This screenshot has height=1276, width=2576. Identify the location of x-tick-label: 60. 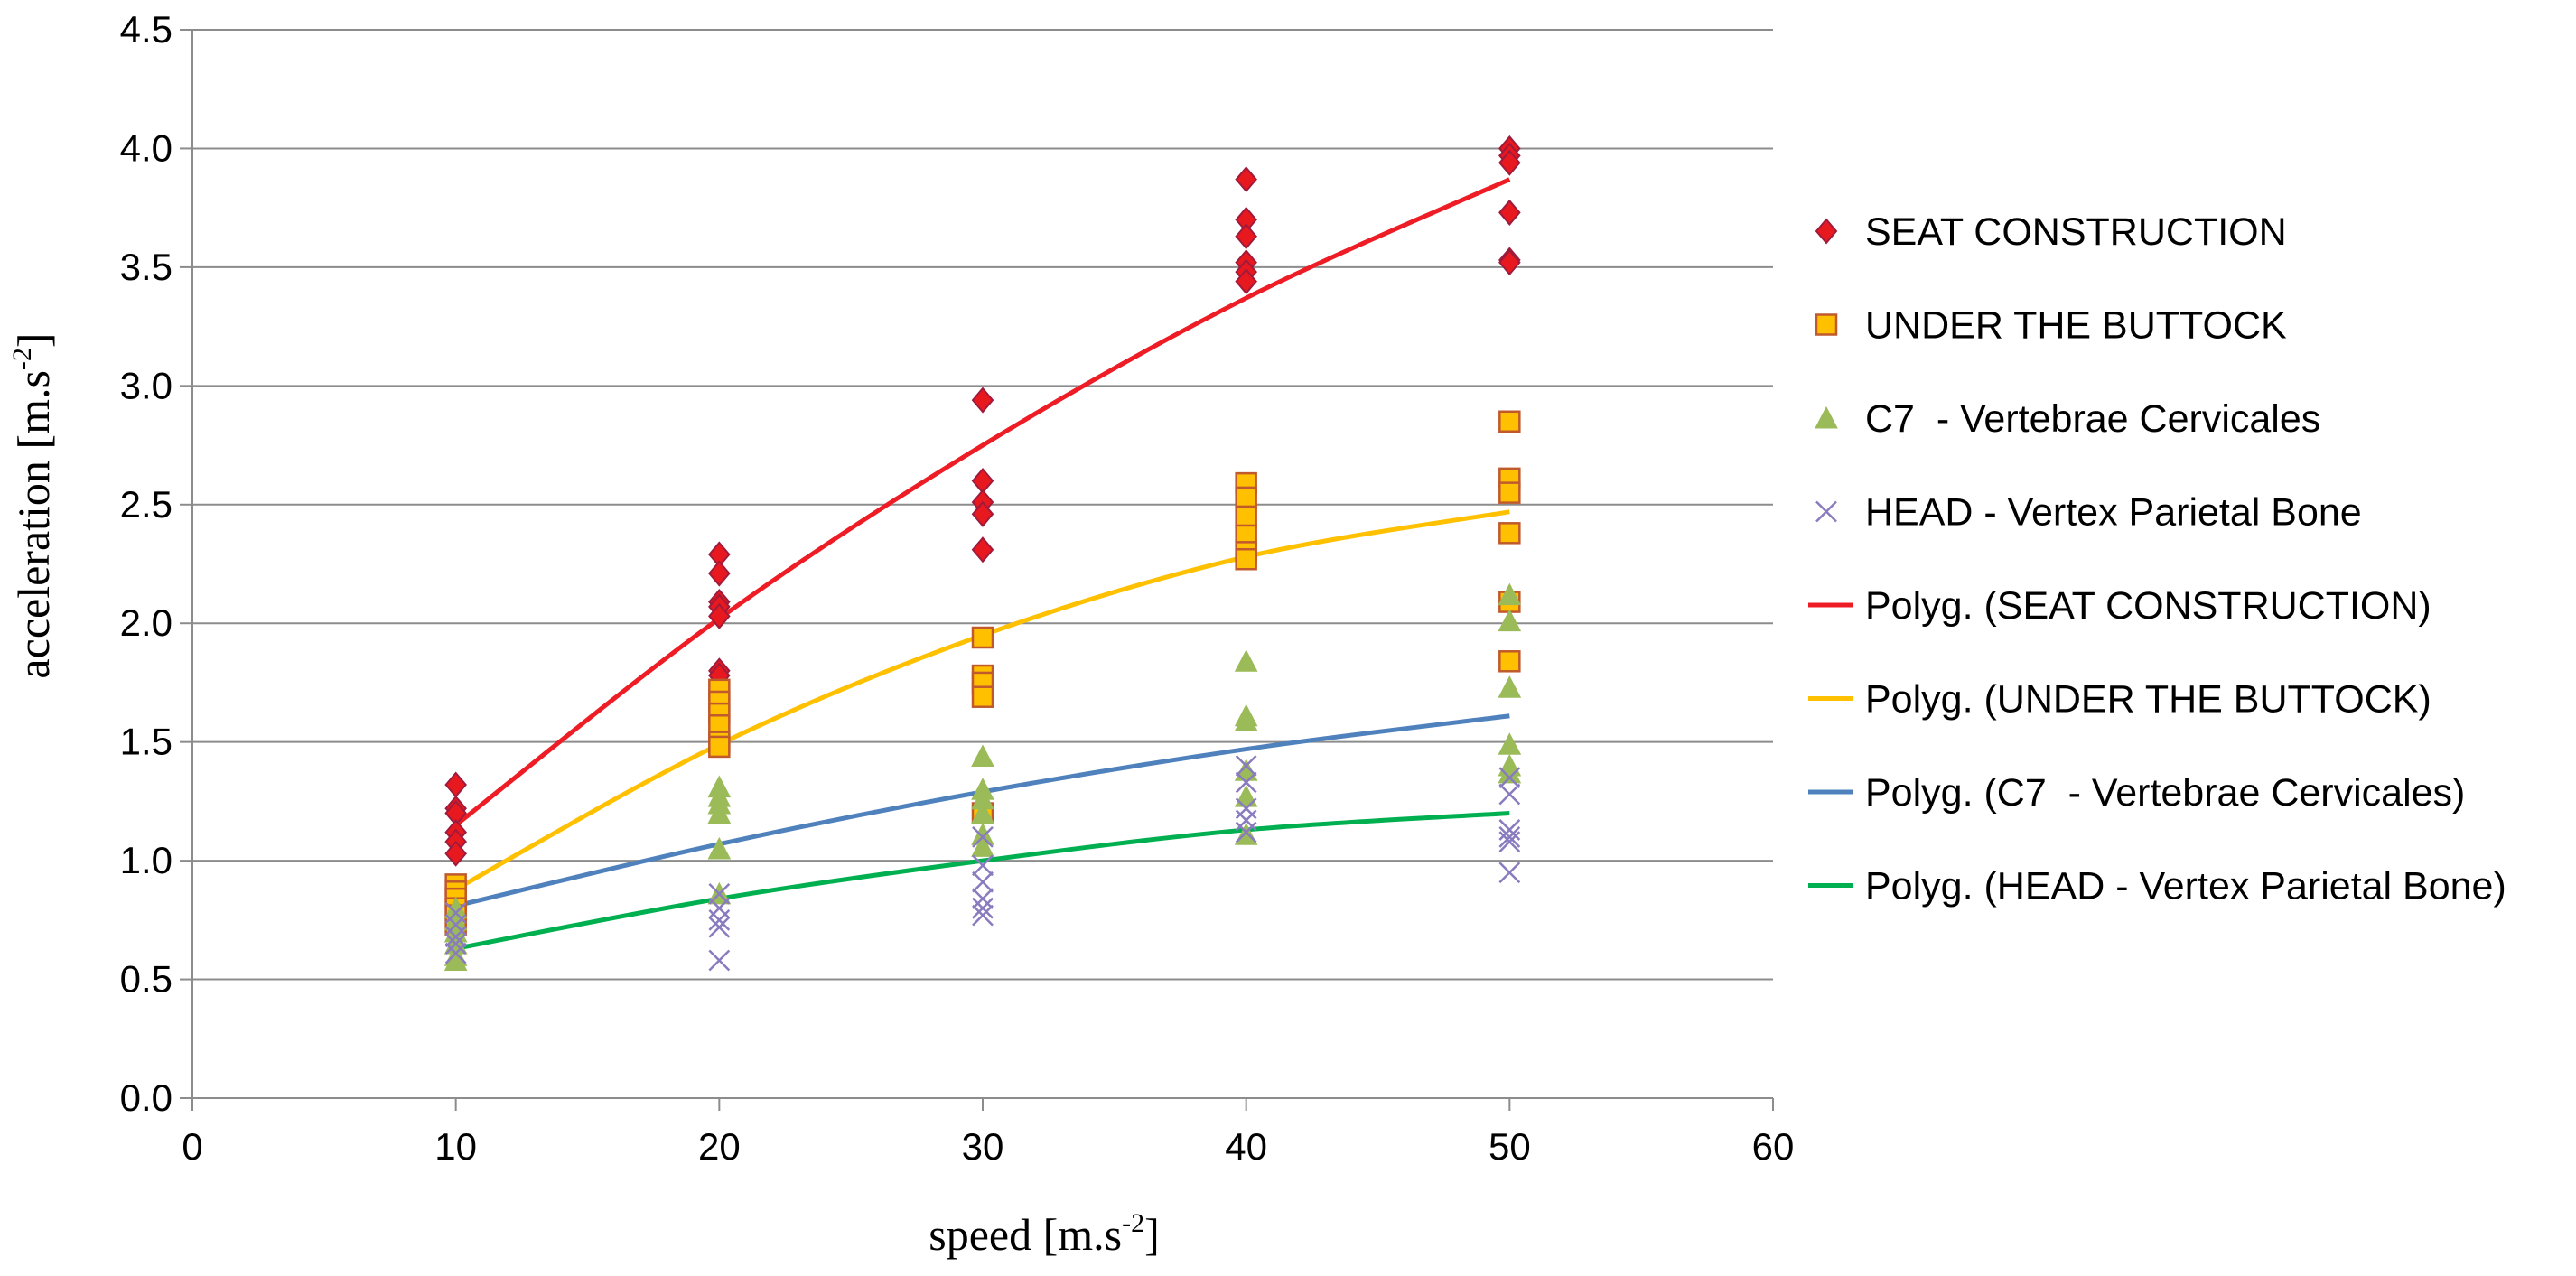
(1774, 1146).